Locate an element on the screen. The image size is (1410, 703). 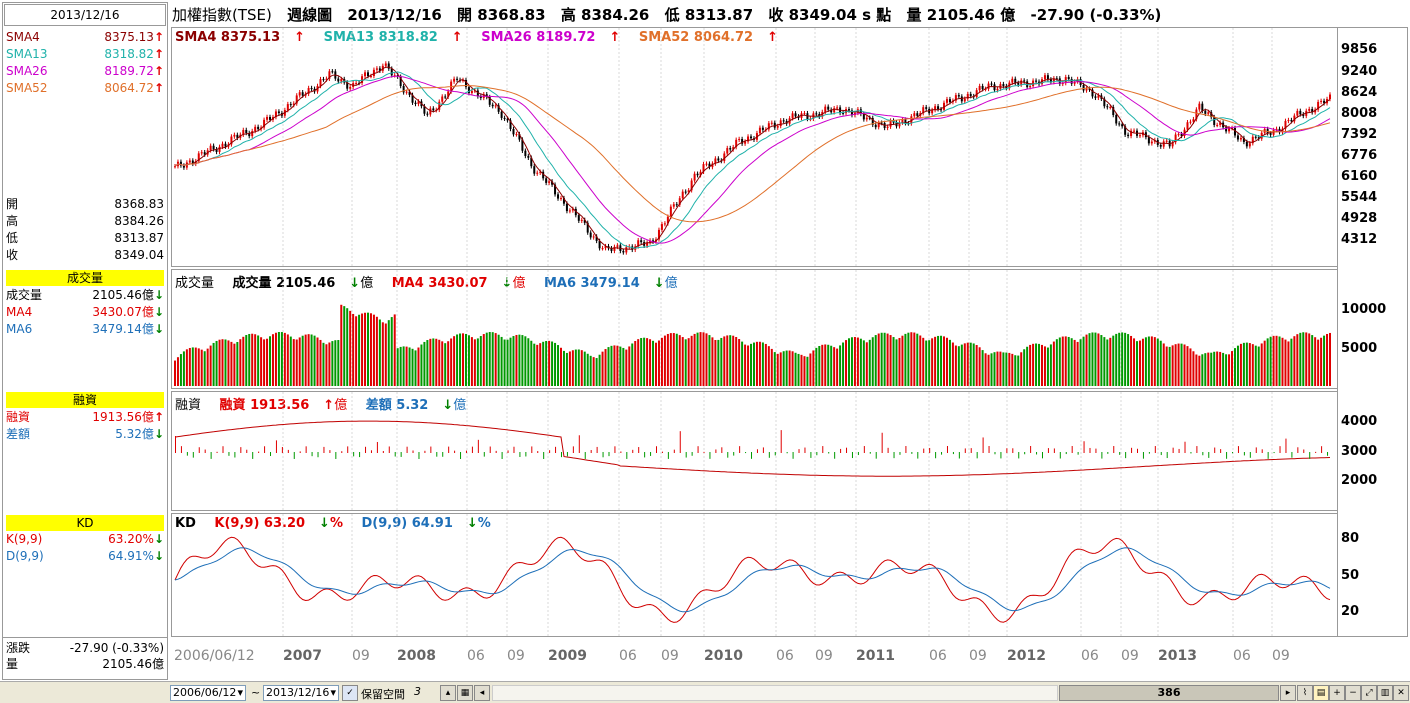
chart-settings-icon: ▥ is located at coordinates (1385, 693).